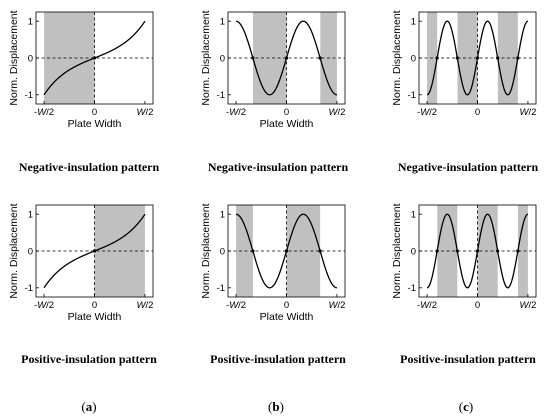 Image resolution: width=550 pixels, height=419 pixels. Describe the element at coordinates (29, 288) in the screenshot. I see `ytick-label-positive-a-2: -1` at that location.